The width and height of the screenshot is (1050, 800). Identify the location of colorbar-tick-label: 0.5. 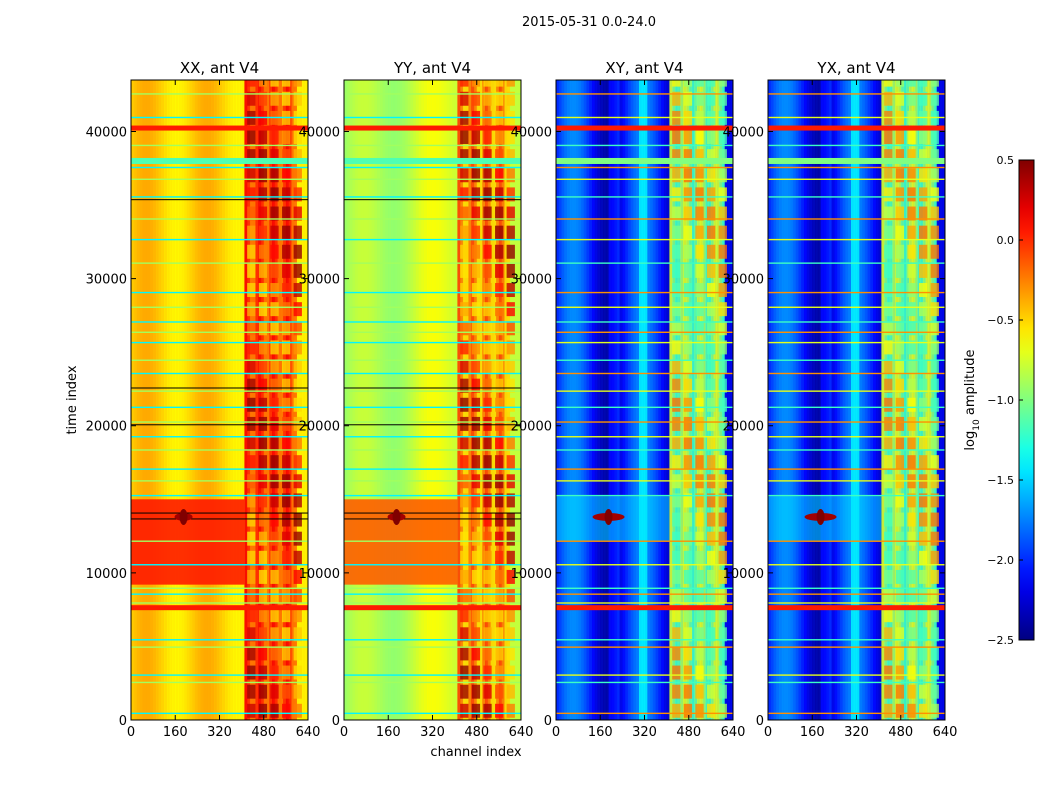
(1006, 160).